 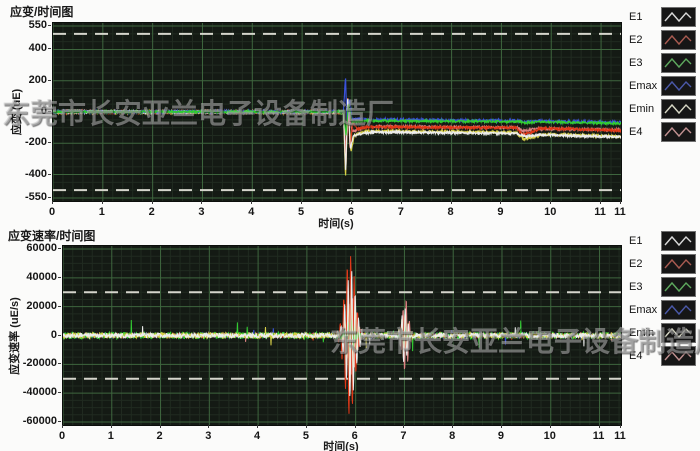 What do you see at coordinates (201, 212) in the screenshot?
I see `x-tick-label: 3` at bounding box center [201, 212].